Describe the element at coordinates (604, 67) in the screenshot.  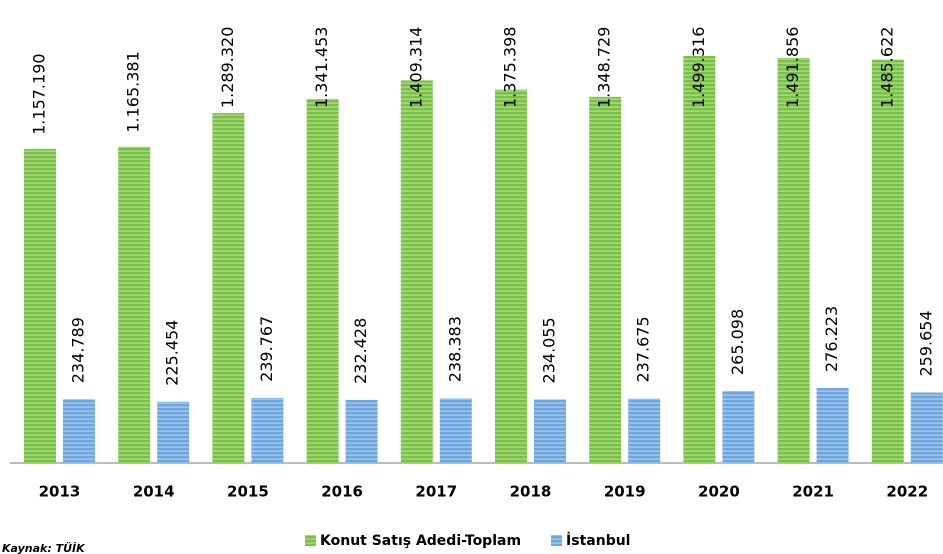
I see `data-label: 1.348.729` at that location.